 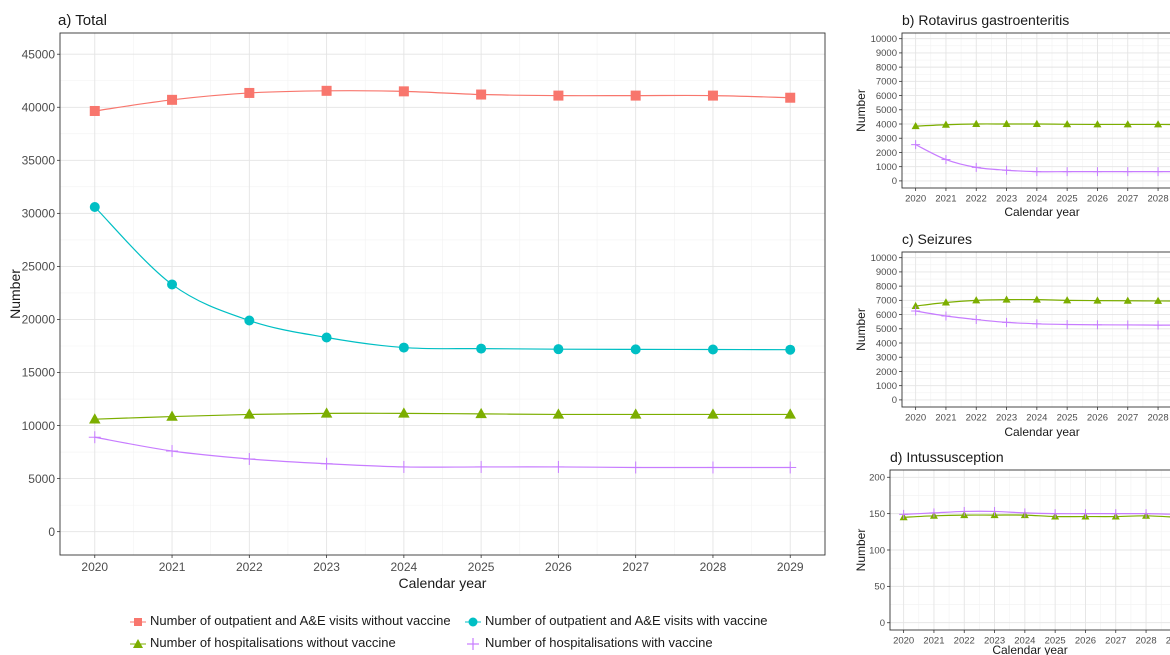 I want to click on plot-background, so click(x=1036, y=329).